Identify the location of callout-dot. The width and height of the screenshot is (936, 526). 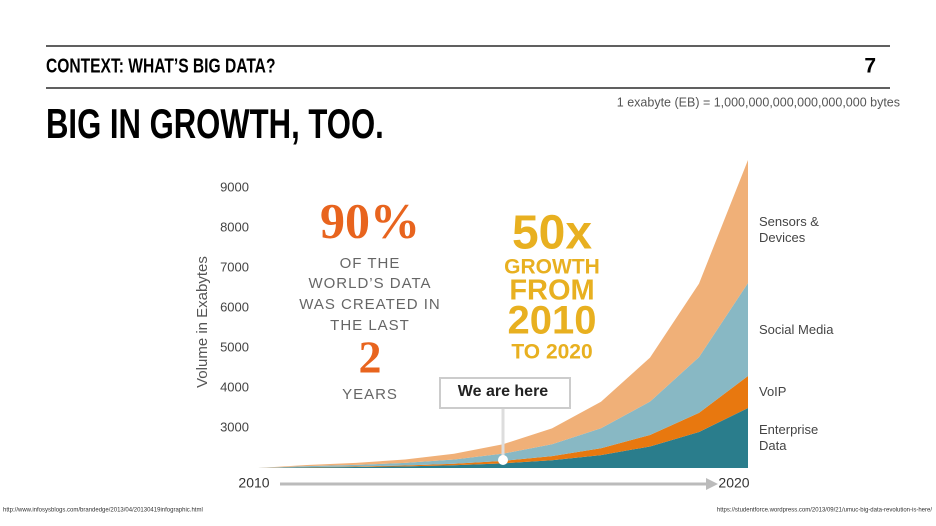
(503, 460).